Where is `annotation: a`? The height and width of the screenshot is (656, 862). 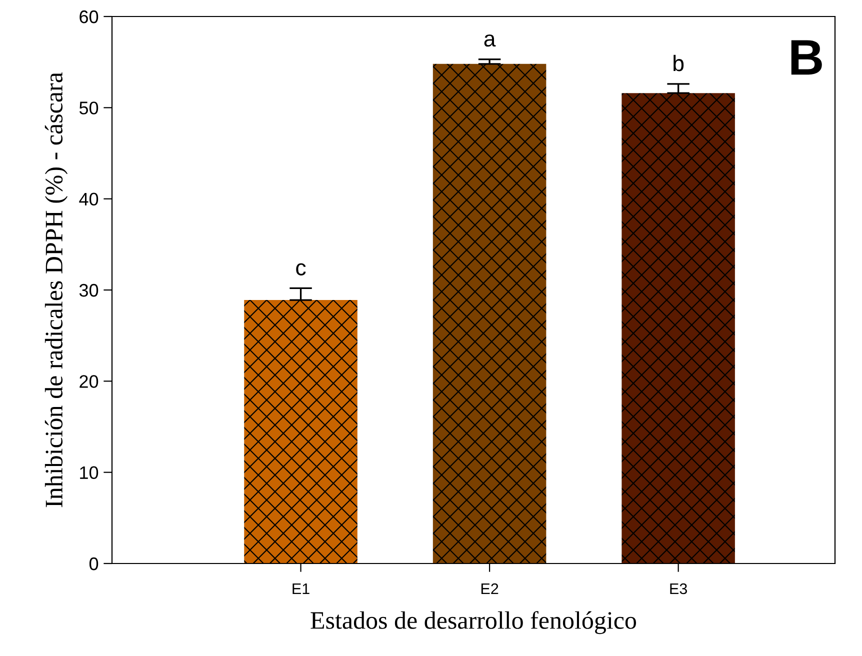
annotation: a is located at coordinates (490, 40).